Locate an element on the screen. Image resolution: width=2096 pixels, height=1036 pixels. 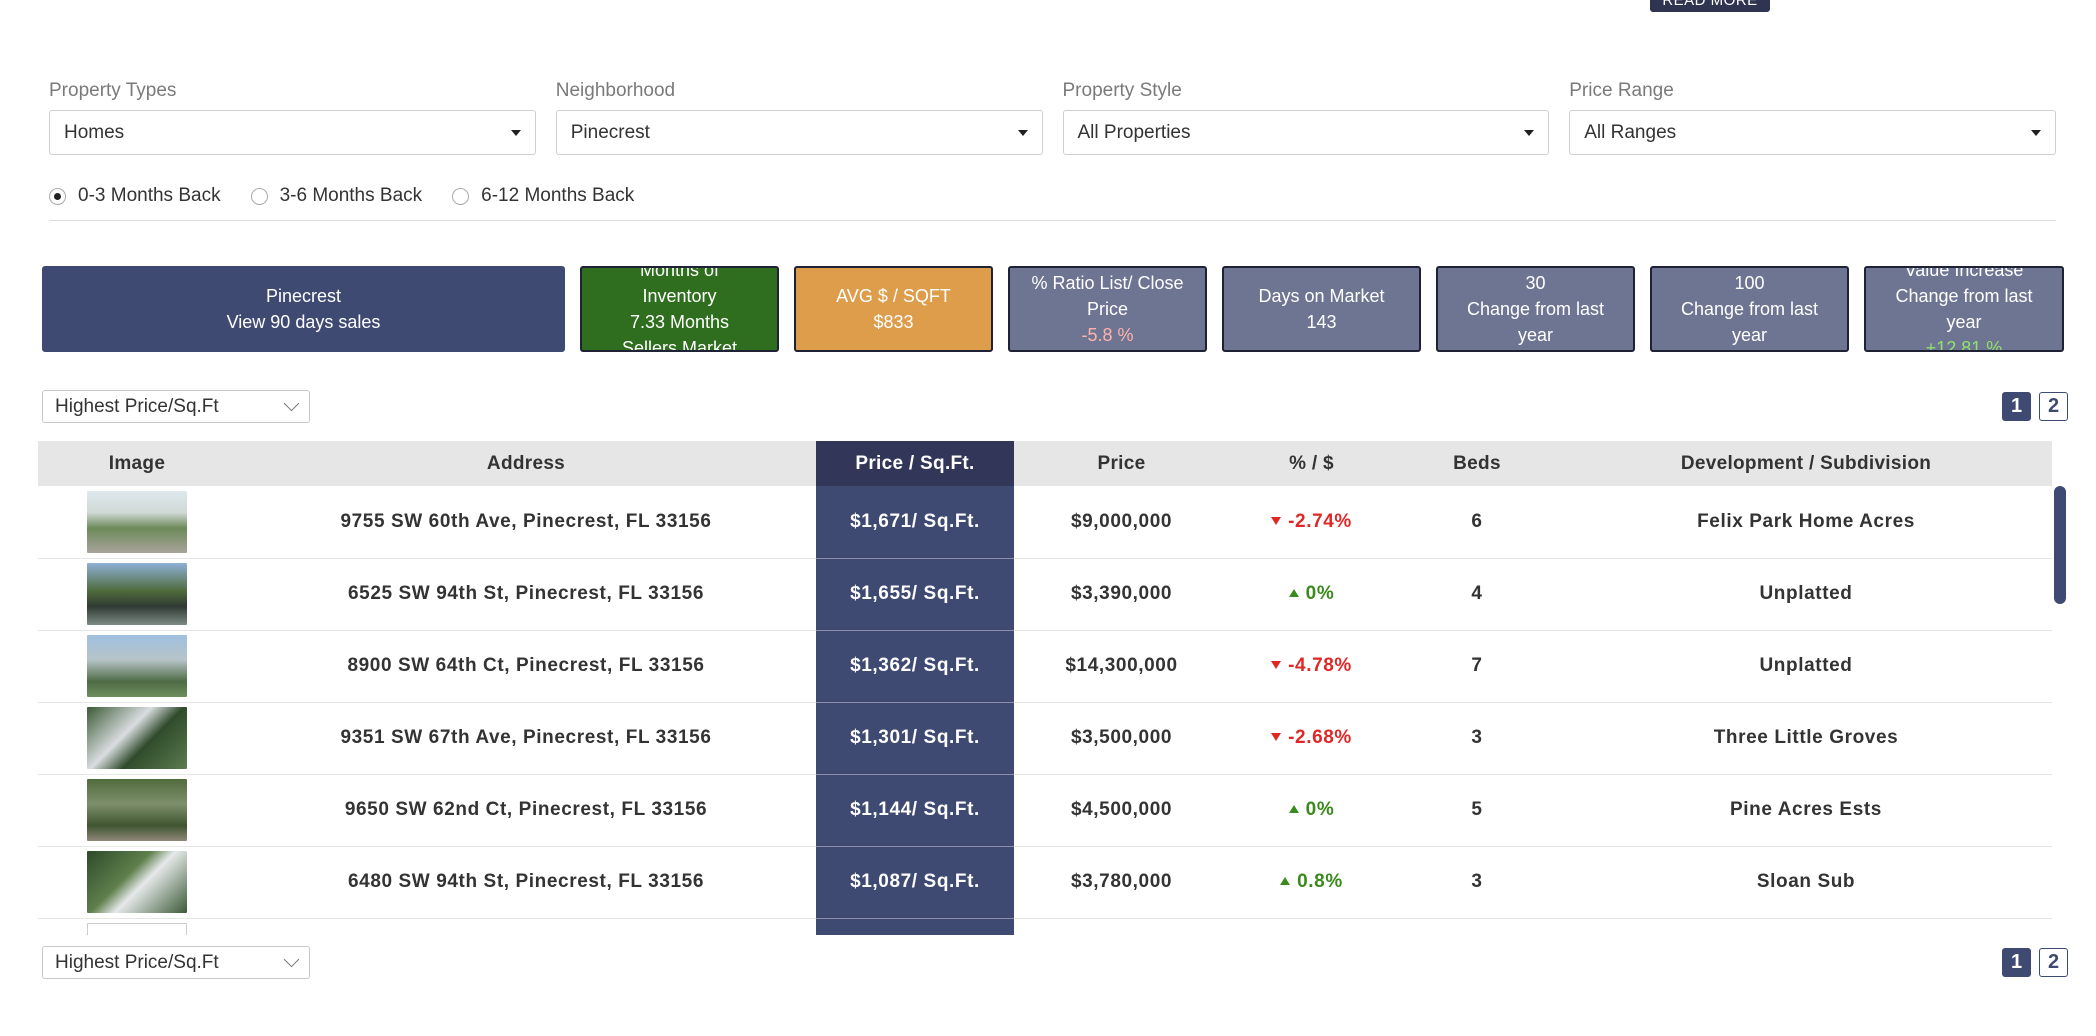
change-value: -2.68% is located at coordinates (1320, 737).